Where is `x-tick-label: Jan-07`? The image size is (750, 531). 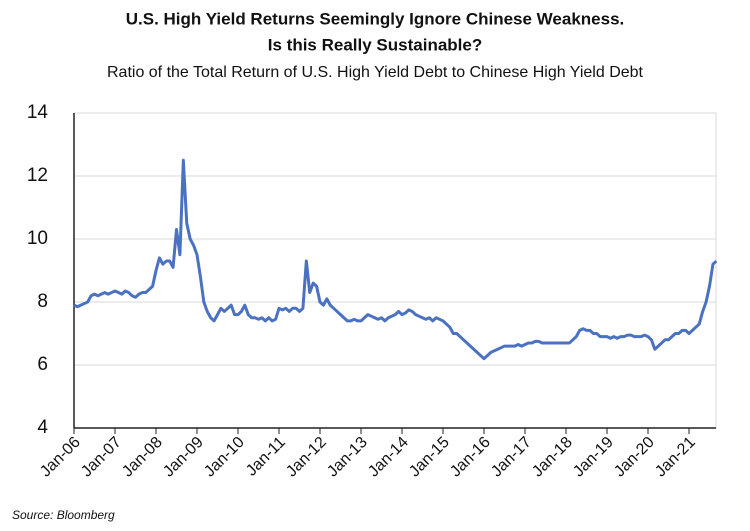 x-tick-label: Jan-07 is located at coordinates (101, 457).